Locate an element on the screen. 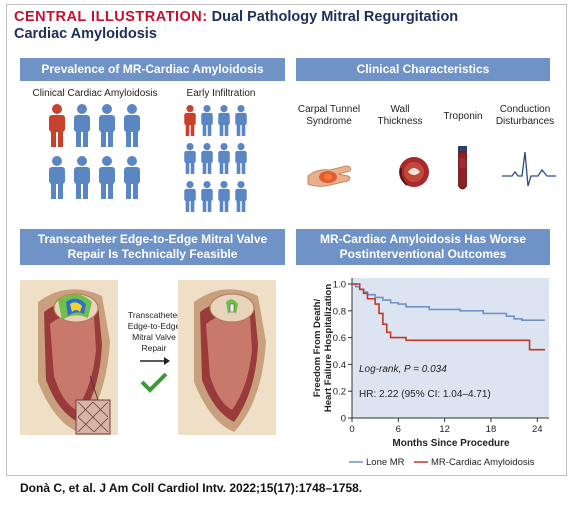 Image resolution: width=573 pixels, height=514 pixels. plot-background is located at coordinates (450, 348).